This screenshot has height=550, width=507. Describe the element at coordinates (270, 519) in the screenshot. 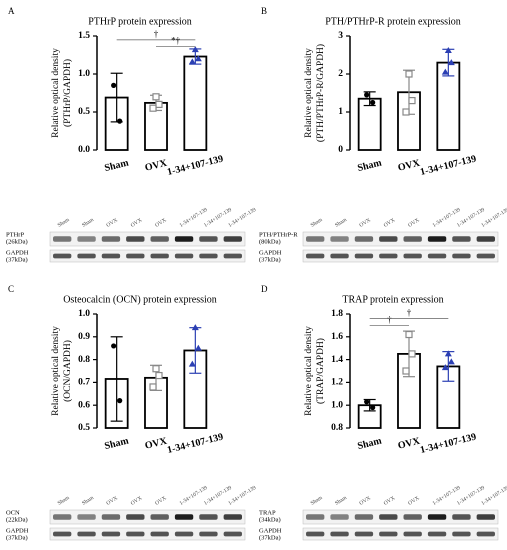

I see `row-label: (34kDa)` at that location.